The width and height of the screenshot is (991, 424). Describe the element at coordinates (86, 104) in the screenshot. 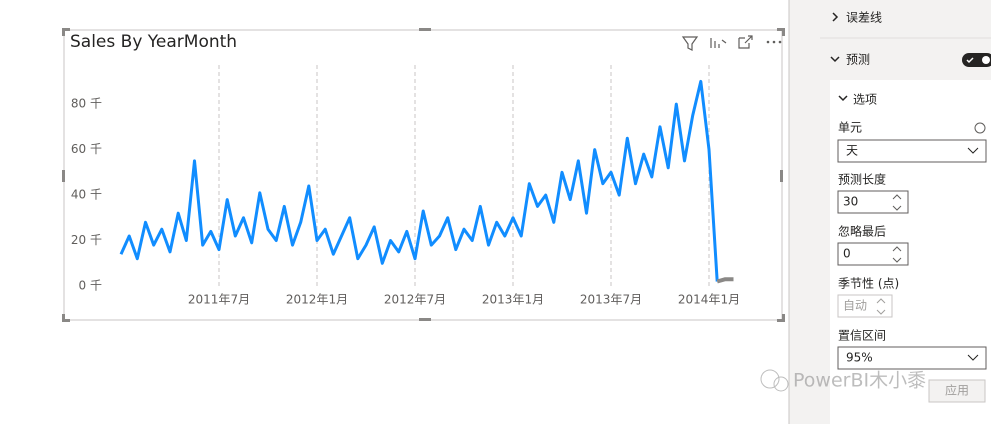

I see `y-tick-label: 80 千` at that location.